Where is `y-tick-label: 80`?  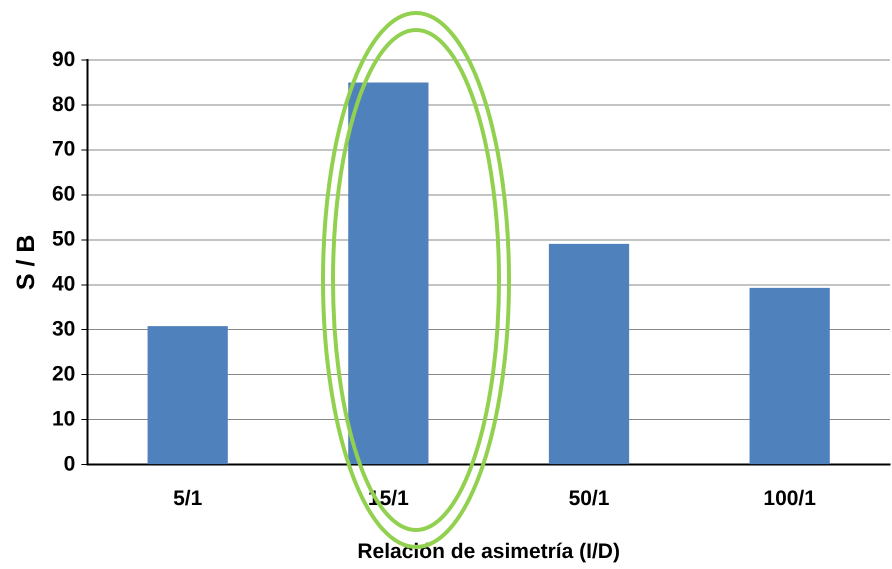 y-tick-label: 80 is located at coordinates (64, 104).